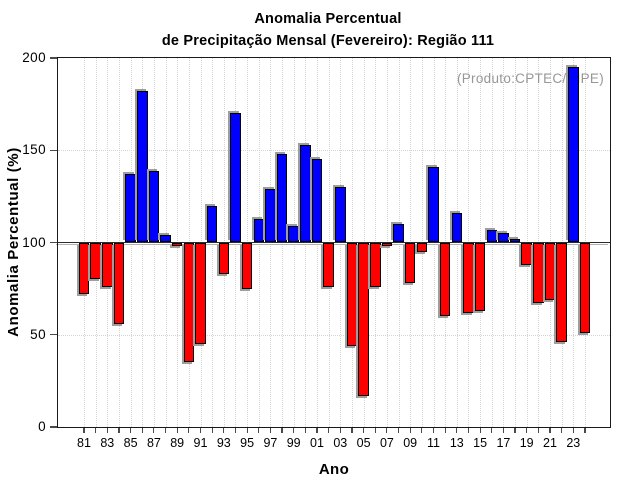 The image size is (640, 500). Describe the element at coordinates (387, 430) in the screenshot. I see `x-tick-2007` at that location.